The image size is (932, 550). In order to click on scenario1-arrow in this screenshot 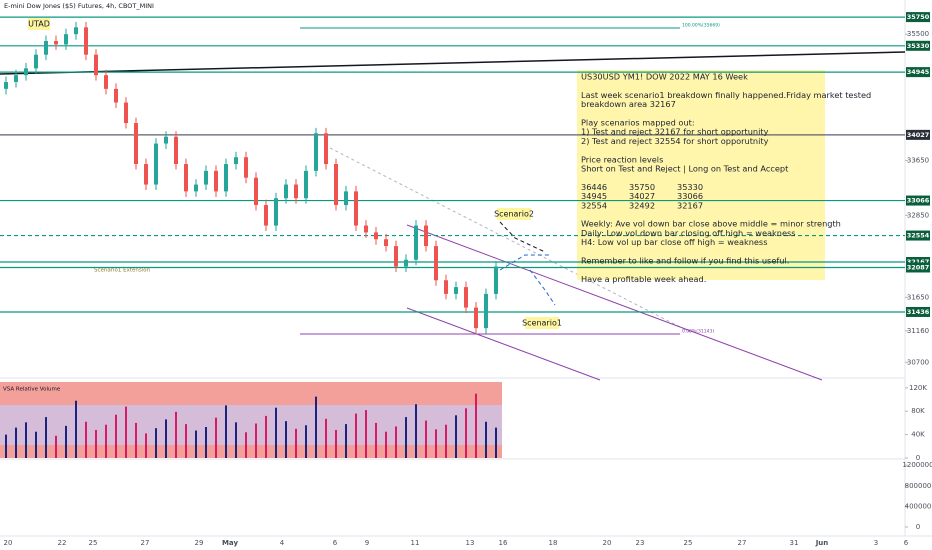, I will do `click(542, 287)`.